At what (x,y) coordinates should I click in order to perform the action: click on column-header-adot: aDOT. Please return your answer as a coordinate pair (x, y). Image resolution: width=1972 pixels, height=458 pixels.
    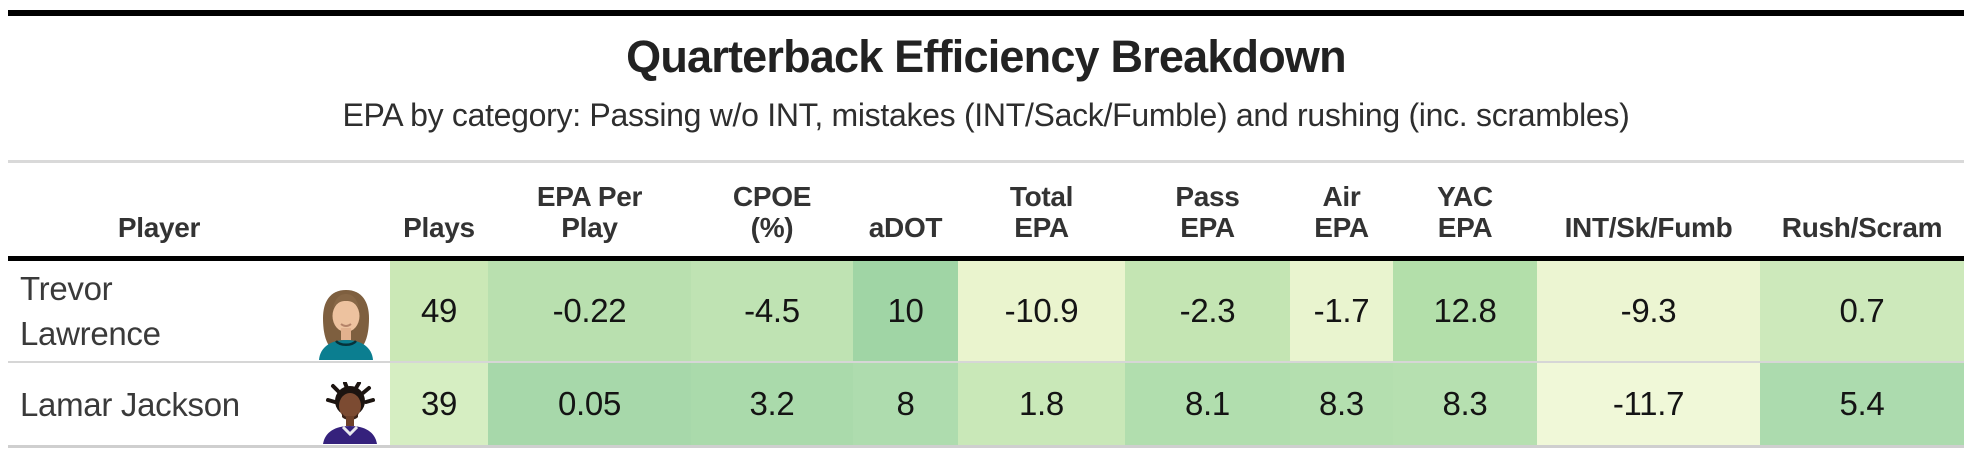
    Looking at the image, I should click on (905, 211).